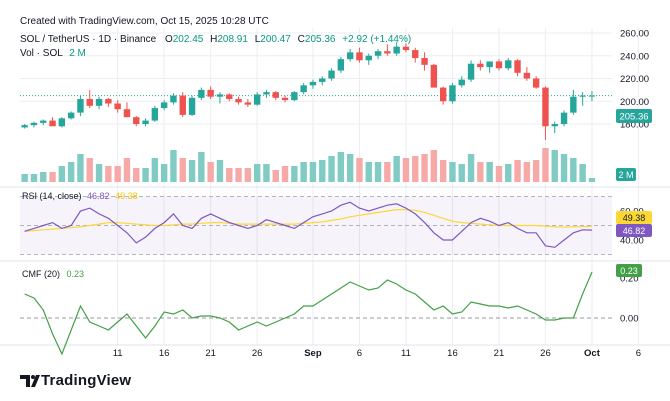 The height and width of the screenshot is (401, 670). Describe the element at coordinates (359, 353) in the screenshot. I see `time-tick-label: 6` at that location.